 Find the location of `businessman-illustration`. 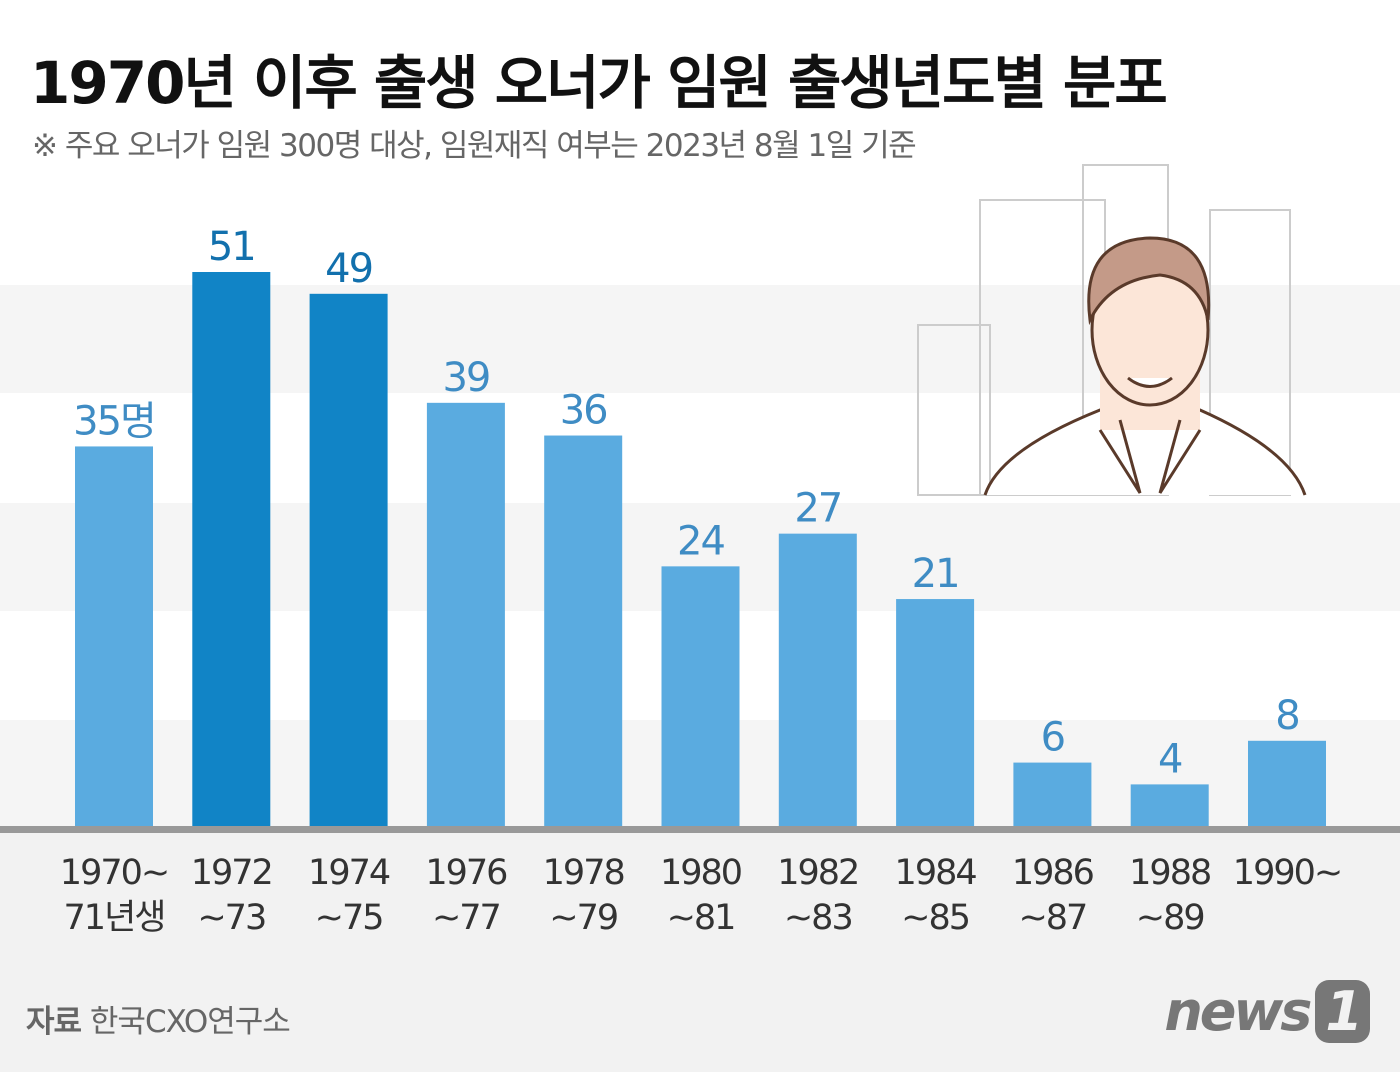

businessman-illustration is located at coordinates (1112, 330).